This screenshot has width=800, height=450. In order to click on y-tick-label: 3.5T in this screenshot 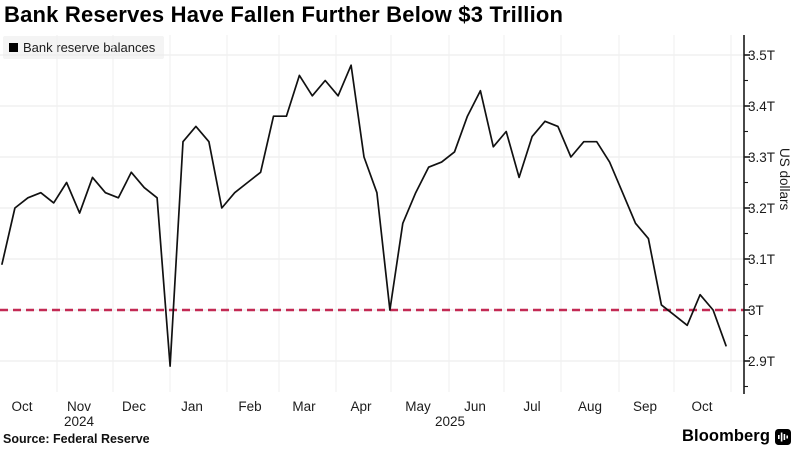, I will do `click(762, 55)`.